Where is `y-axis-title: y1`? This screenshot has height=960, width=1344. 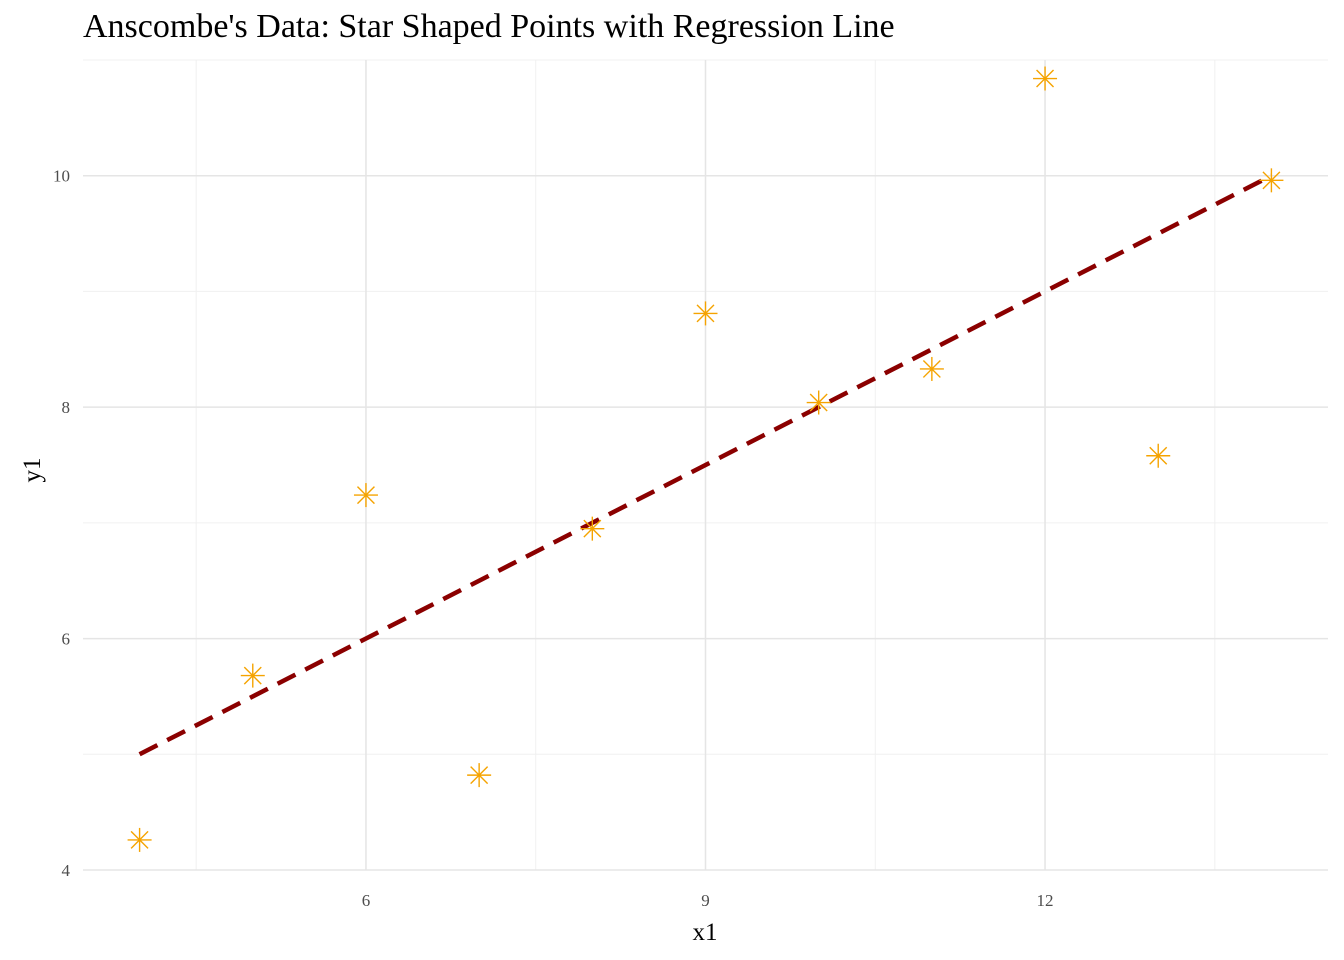
y-axis-title: y1 is located at coordinates (32, 470).